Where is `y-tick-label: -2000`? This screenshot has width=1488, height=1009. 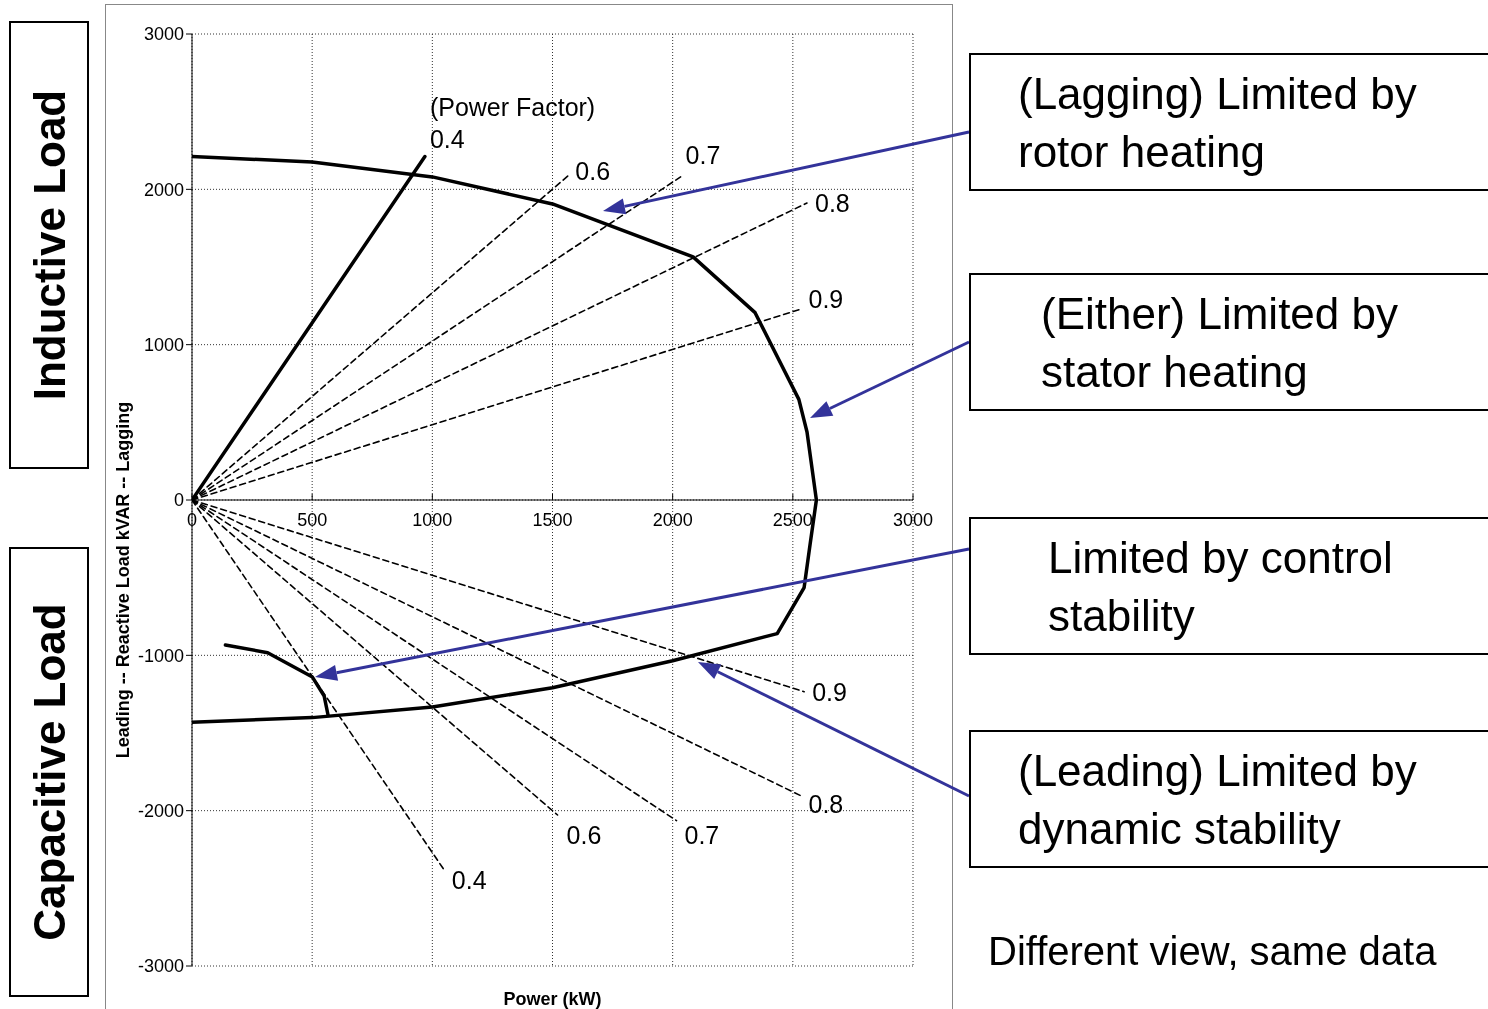
y-tick-label: -2000 is located at coordinates (160, 811).